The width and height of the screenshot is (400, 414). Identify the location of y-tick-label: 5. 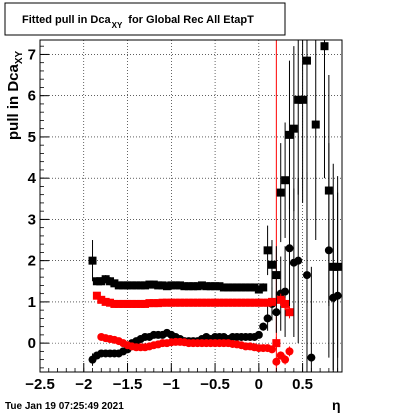
(32, 137).